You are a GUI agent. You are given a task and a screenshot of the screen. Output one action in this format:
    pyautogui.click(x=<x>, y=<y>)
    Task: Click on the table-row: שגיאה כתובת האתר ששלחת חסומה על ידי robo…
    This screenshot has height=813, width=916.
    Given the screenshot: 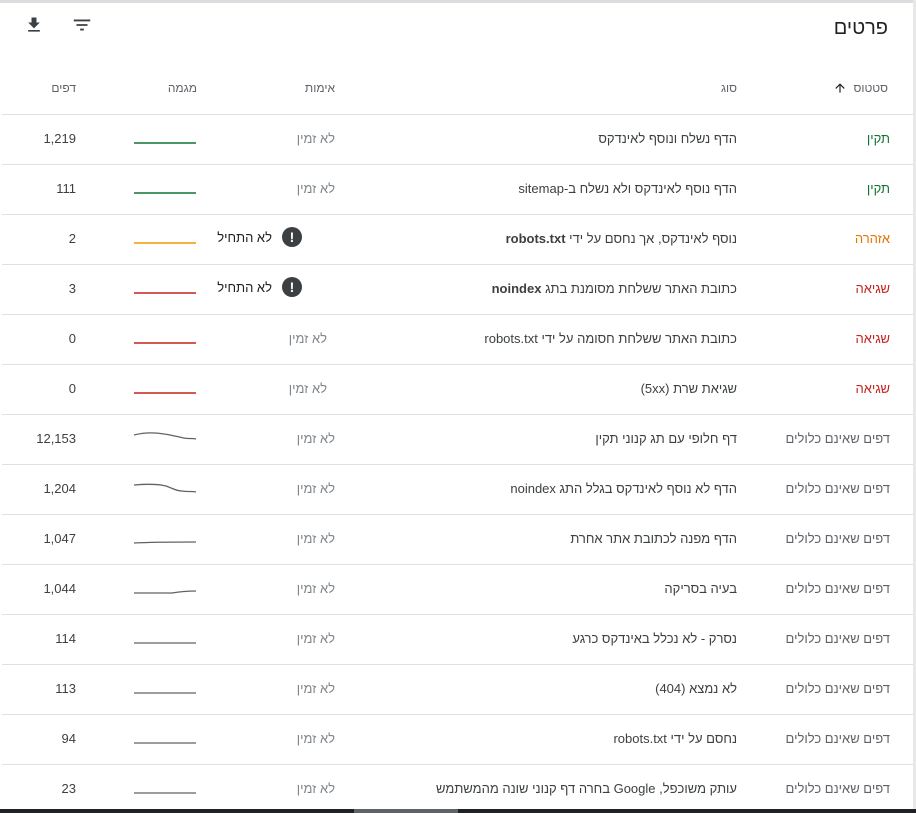 What is the action you would take?
    pyautogui.click(x=457, y=340)
    